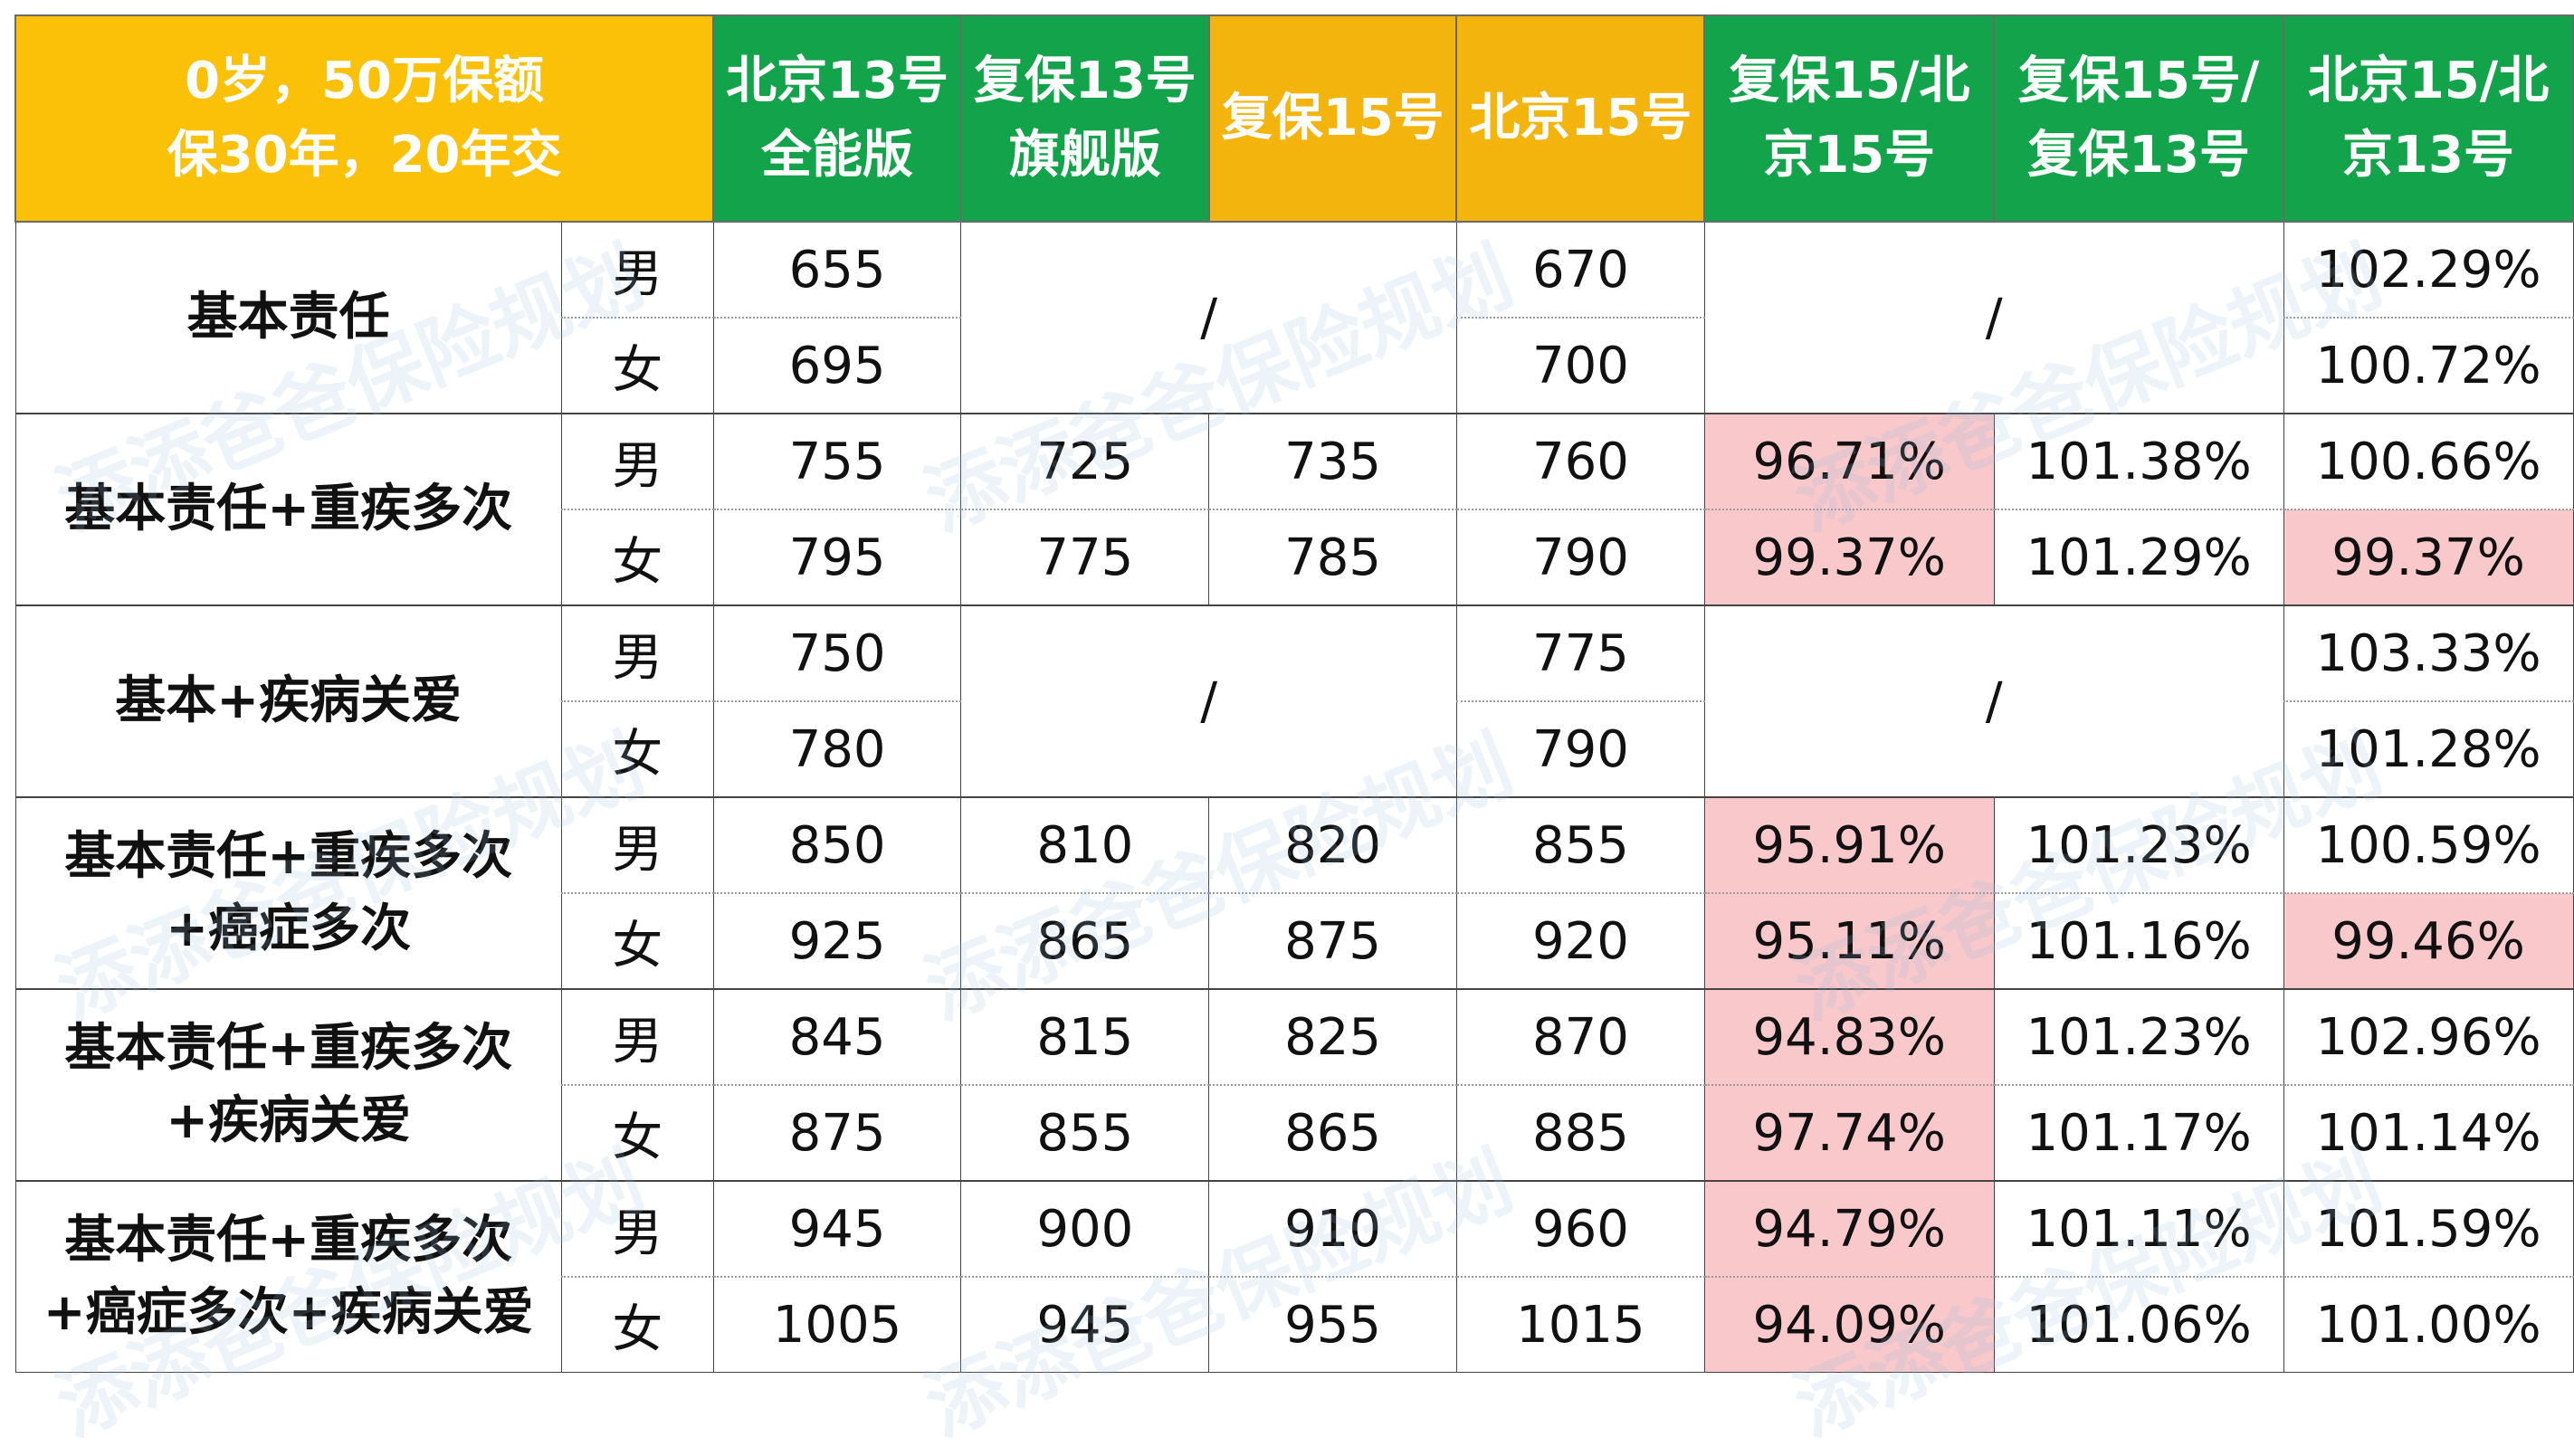  What do you see at coordinates (1849, 1037) in the screenshot?
I see `ratio-cell-highlight: 94.83%` at bounding box center [1849, 1037].